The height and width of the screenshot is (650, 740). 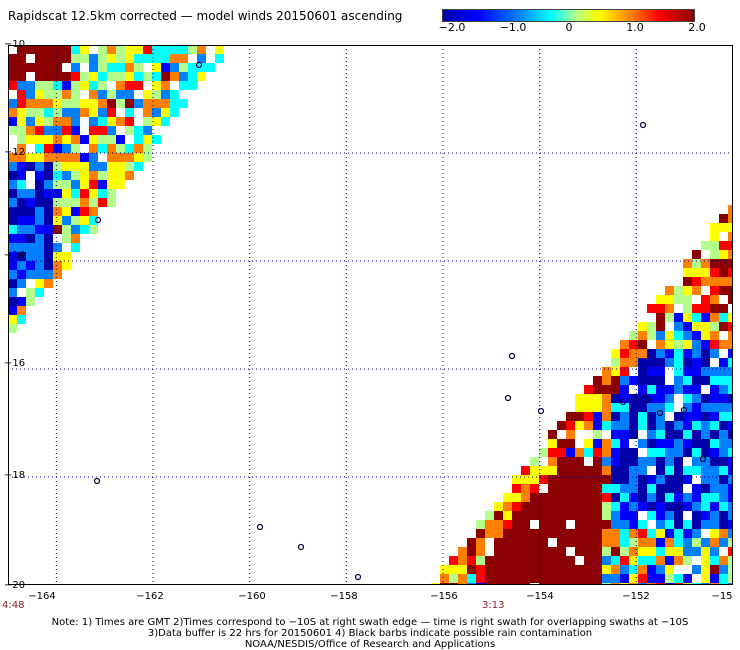 What do you see at coordinates (42, 596) in the screenshot?
I see `lon-label: −164` at bounding box center [42, 596].